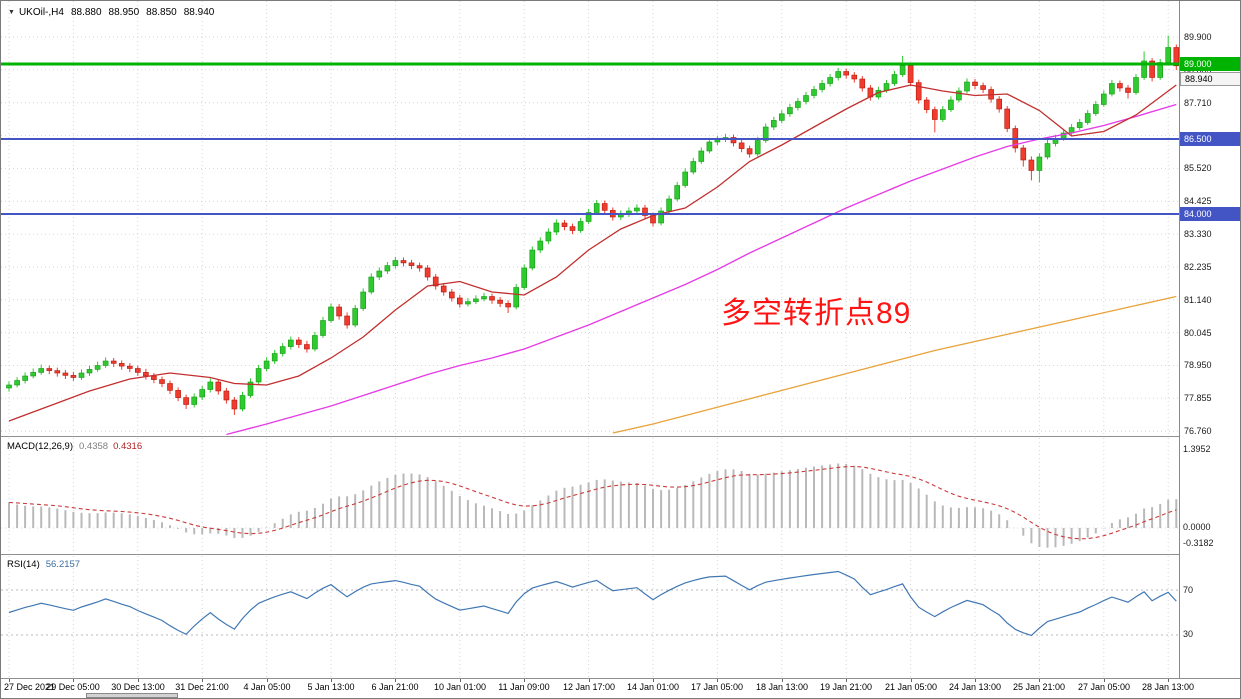 The height and width of the screenshot is (699, 1241). Describe the element at coordinates (1198, 300) in the screenshot. I see `price-scale-label: 81.140` at that location.